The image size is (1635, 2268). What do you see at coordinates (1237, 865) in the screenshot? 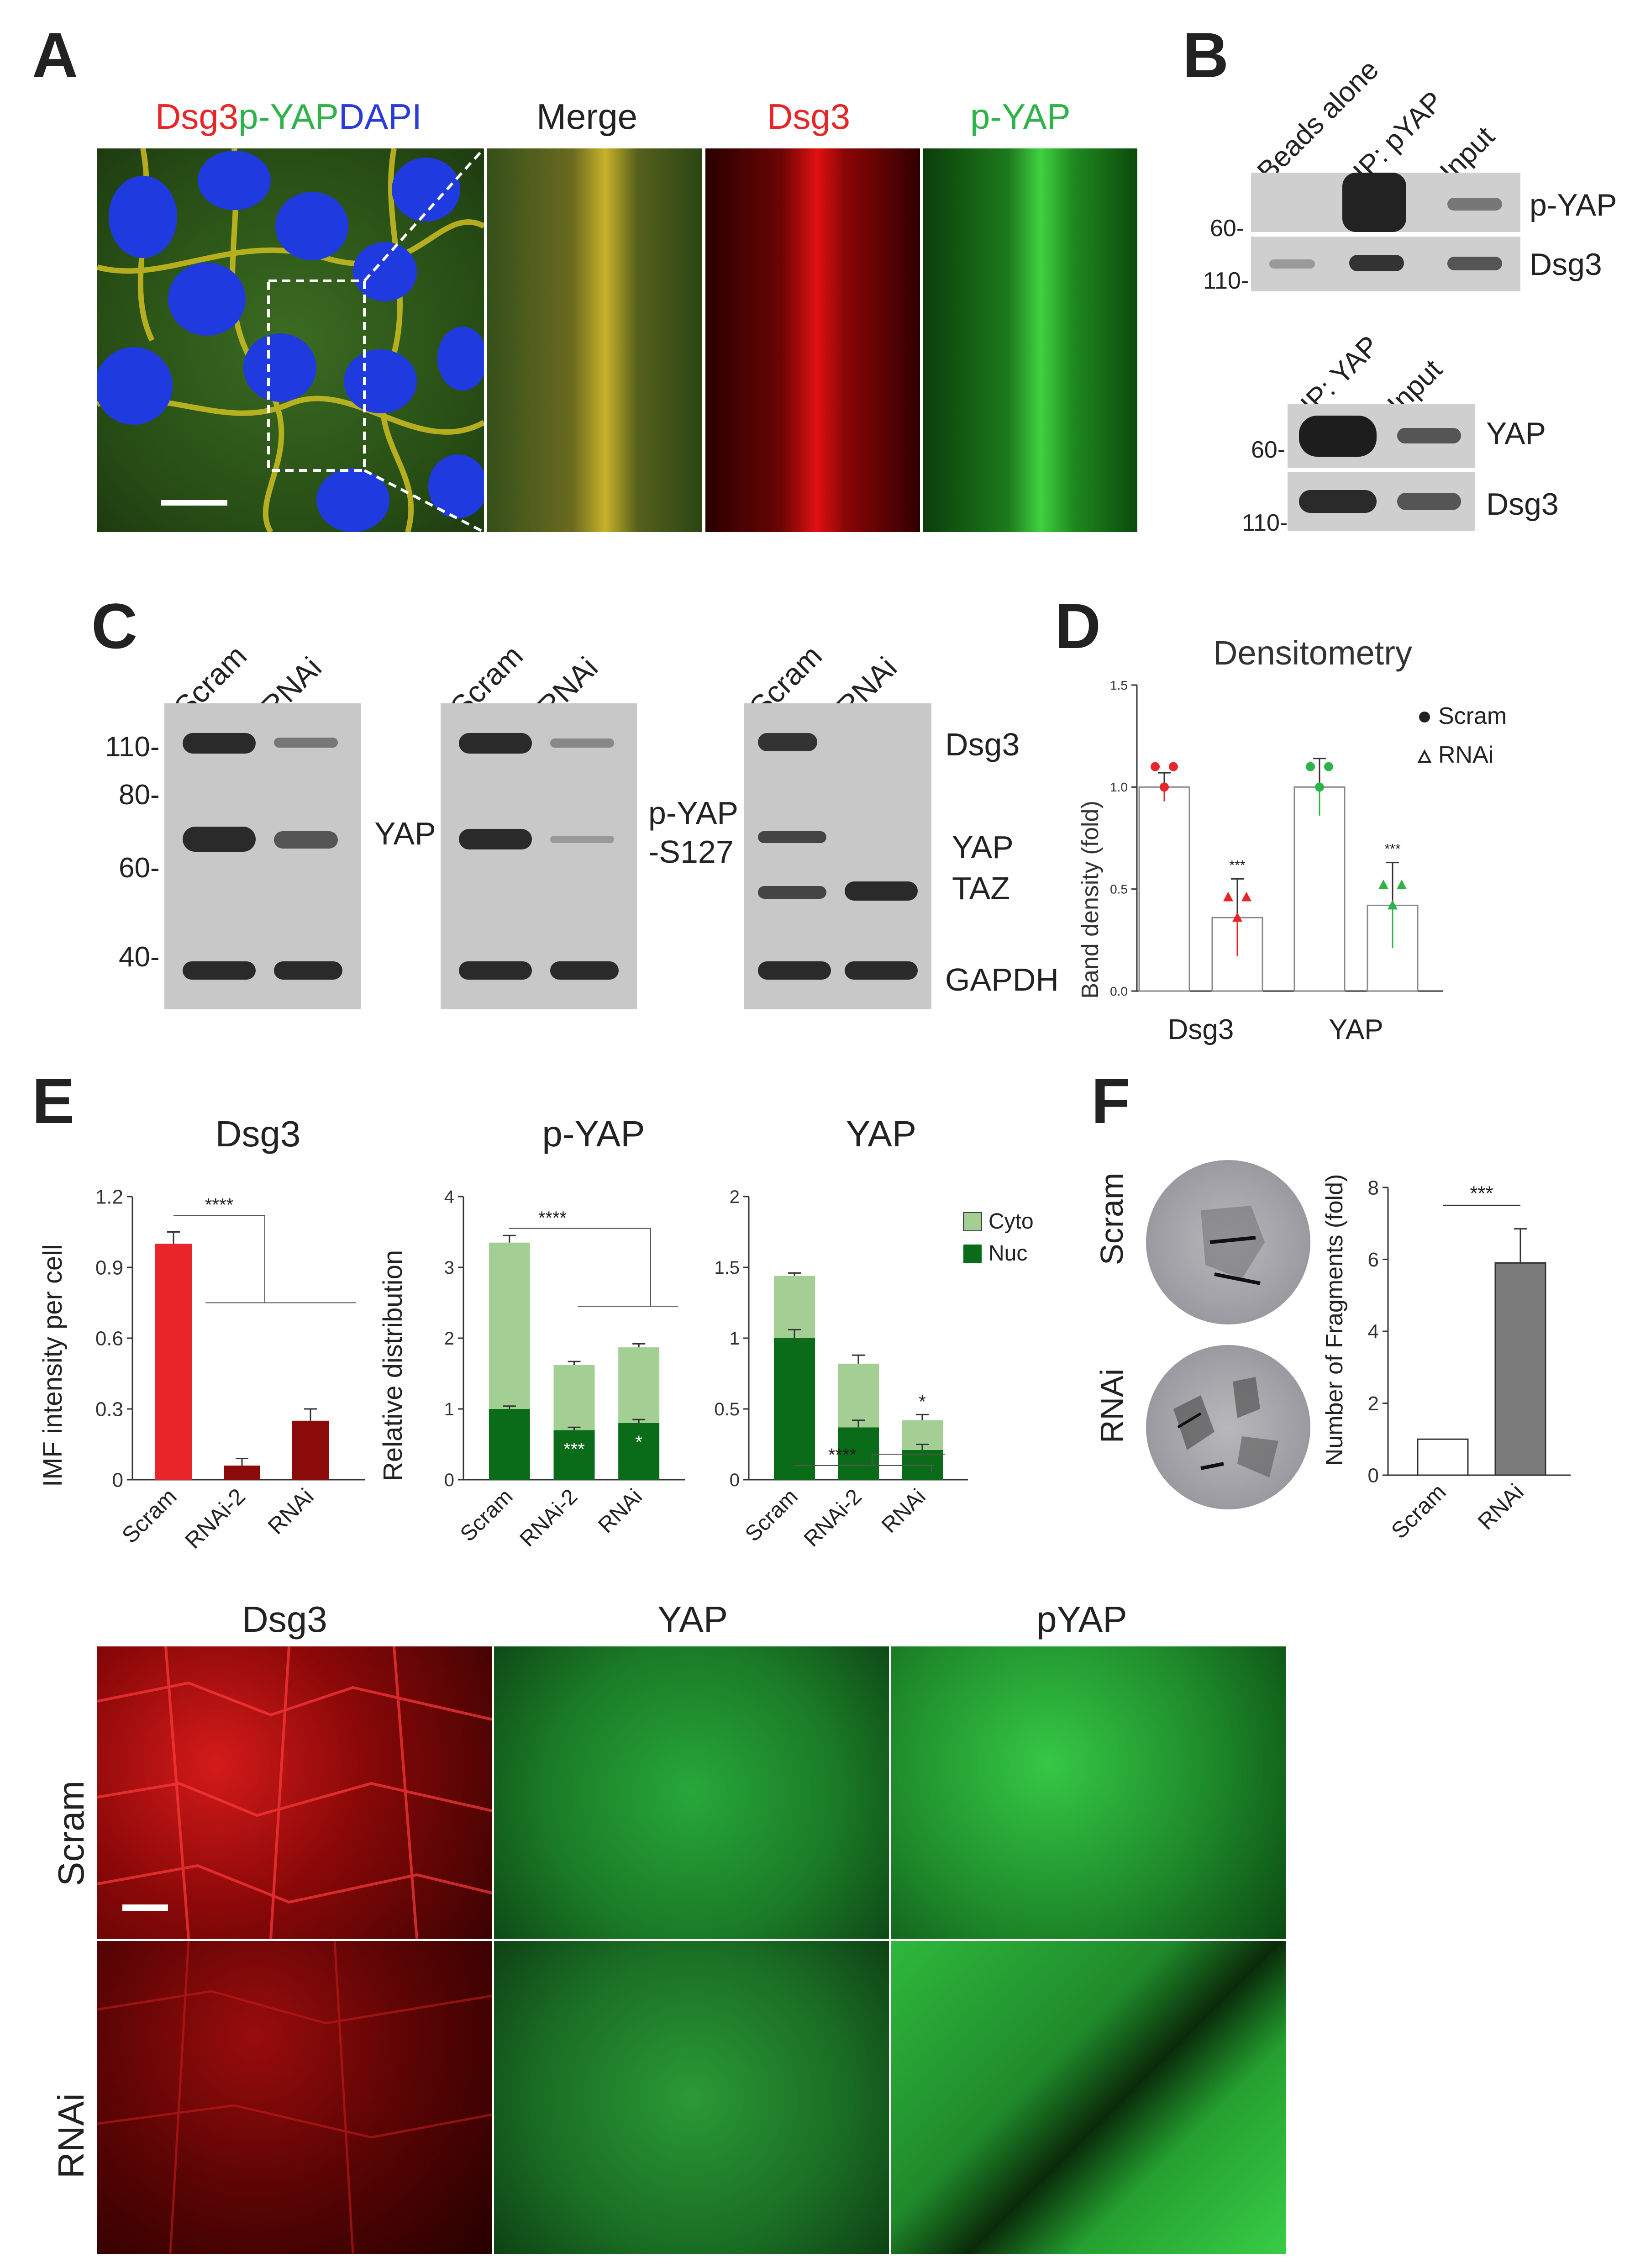
I see `chart-d-significance: ***` at bounding box center [1237, 865].